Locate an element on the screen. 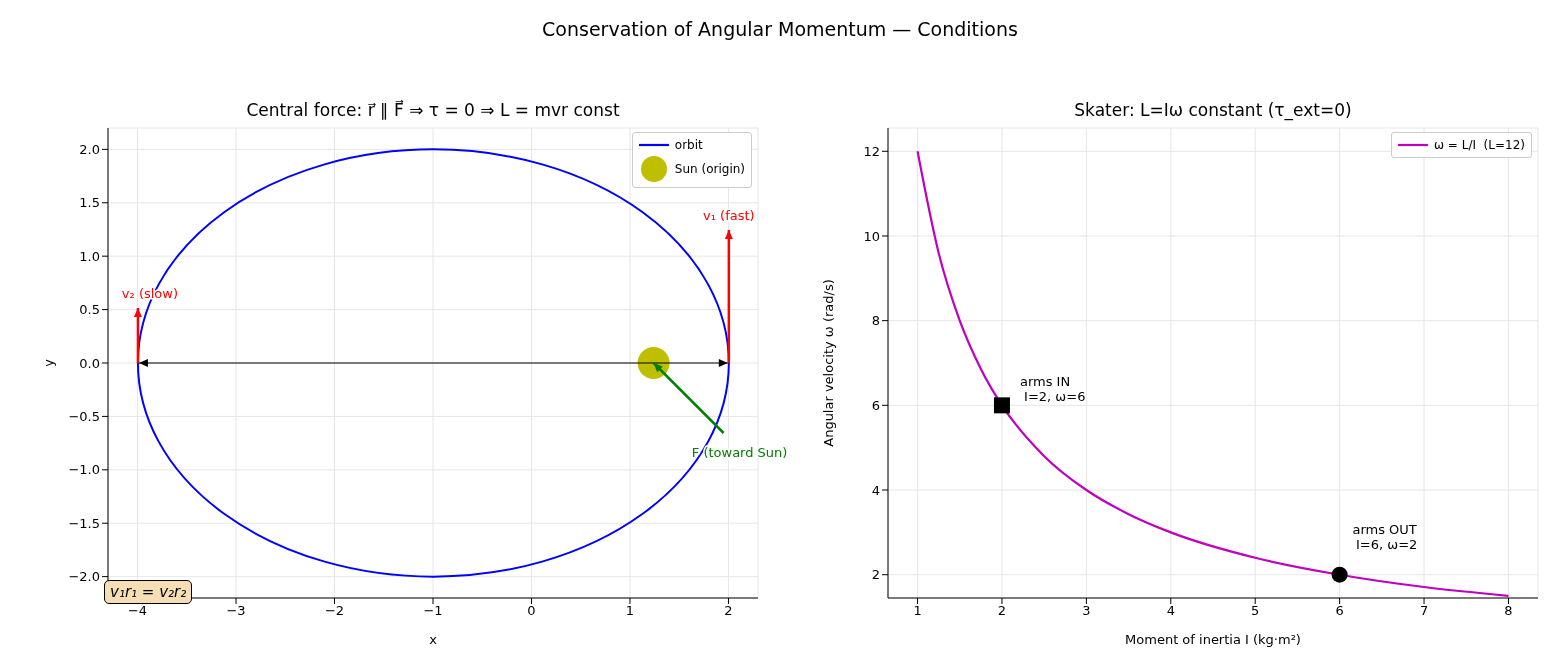 The height and width of the screenshot is (650, 1560). chart-title: Skater: L=Iω constant (τ_ext=0) is located at coordinates (1213, 110).